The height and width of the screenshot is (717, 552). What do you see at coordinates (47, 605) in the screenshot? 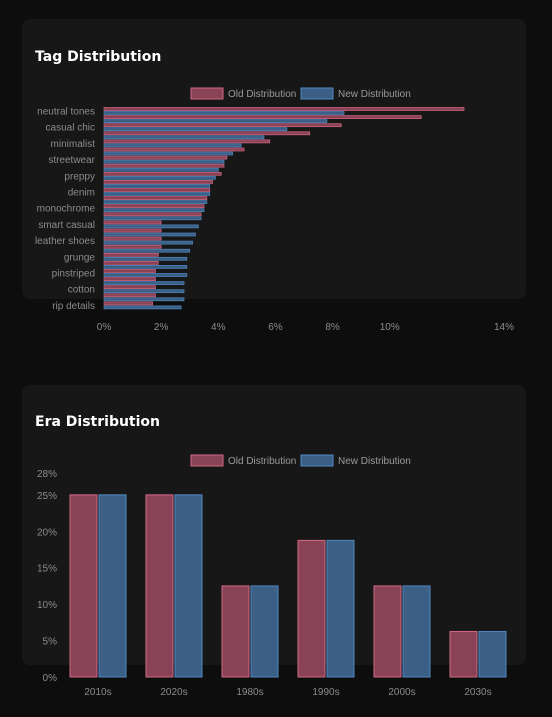
I see `y-tick-label: 10%` at bounding box center [47, 605].